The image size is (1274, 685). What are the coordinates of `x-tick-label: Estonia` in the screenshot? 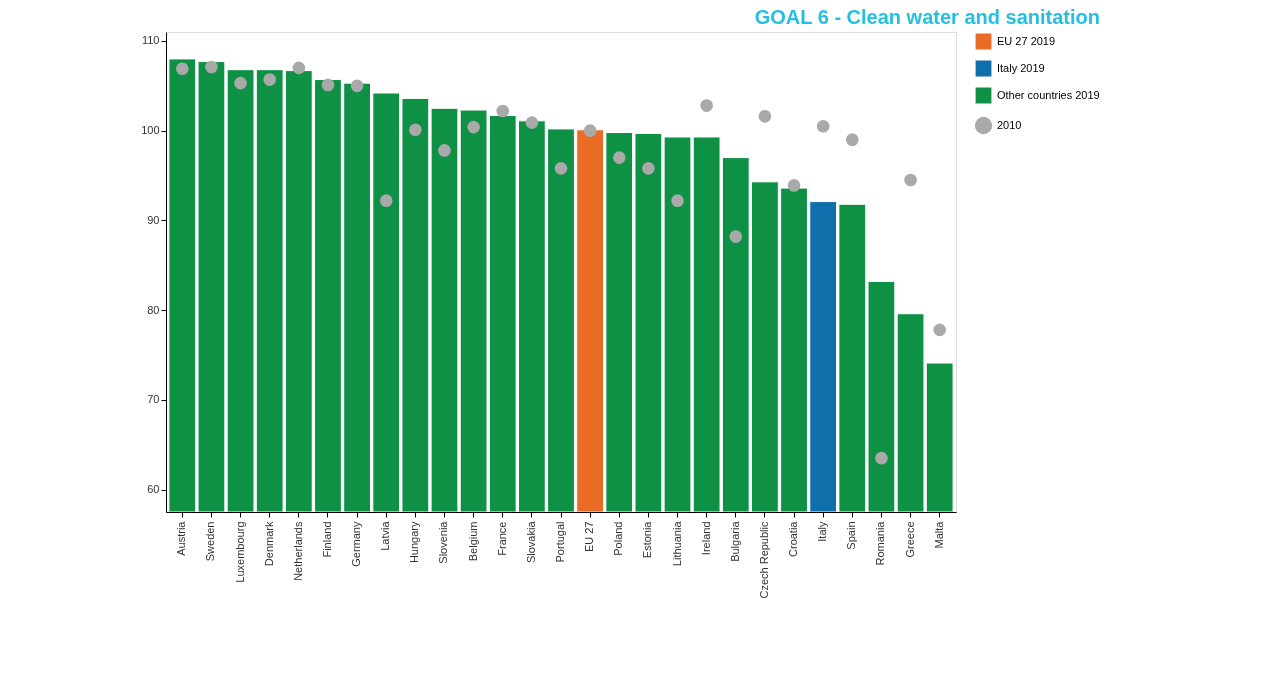 It's located at (647, 539).